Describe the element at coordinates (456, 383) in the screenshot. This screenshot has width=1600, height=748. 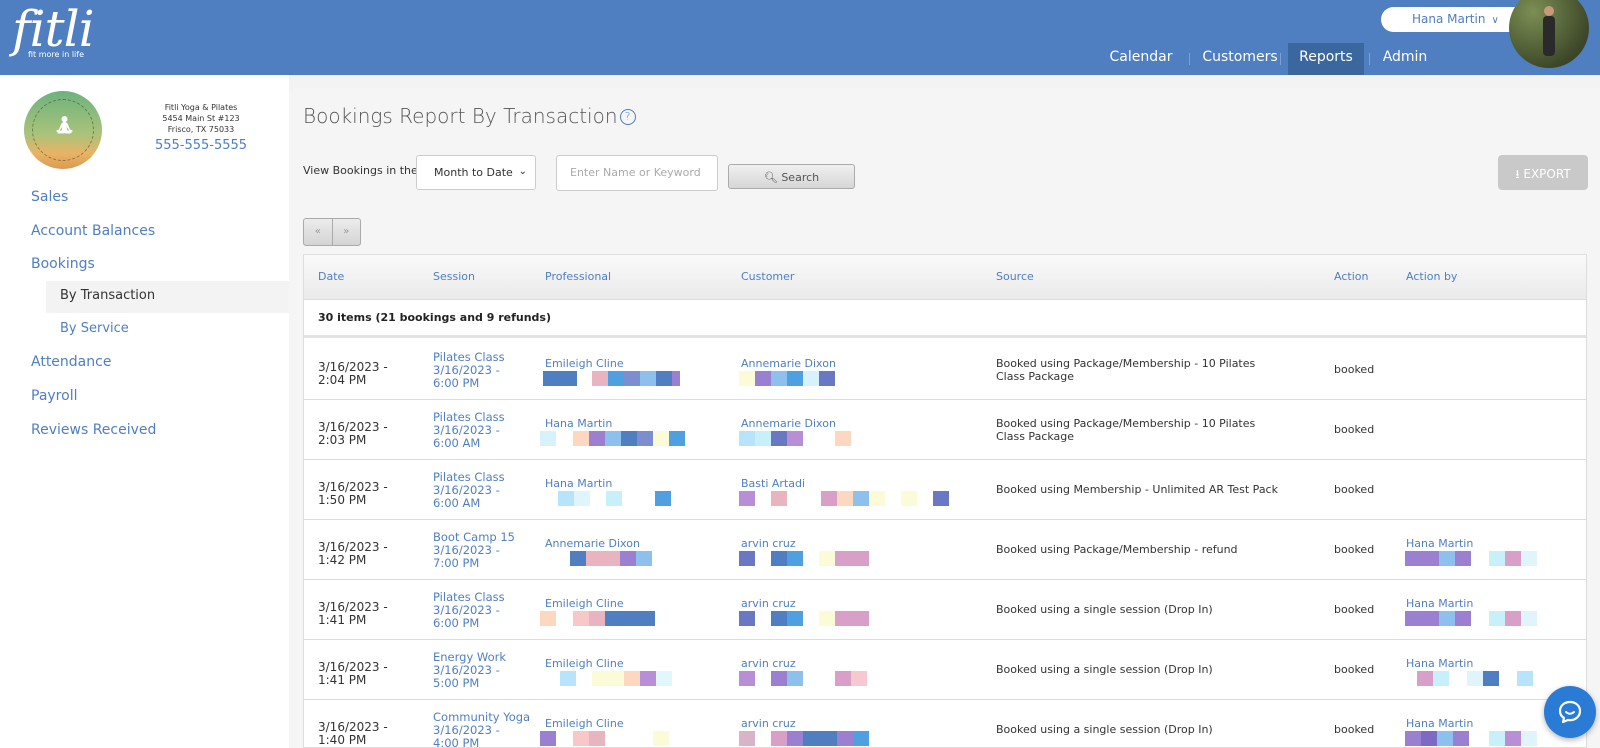
I see `session-time: 6:00 PM` at that location.